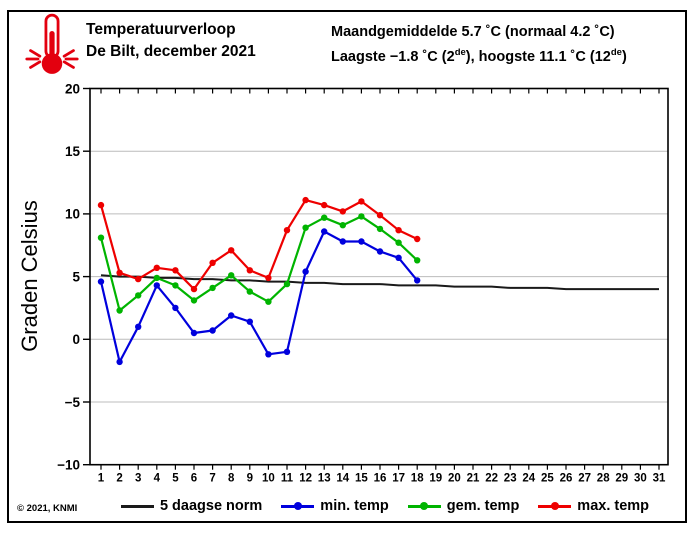 The width and height of the screenshot is (693, 533). What do you see at coordinates (171, 51) in the screenshot?
I see `title-line-2: De Bilt, december 2021` at bounding box center [171, 51].